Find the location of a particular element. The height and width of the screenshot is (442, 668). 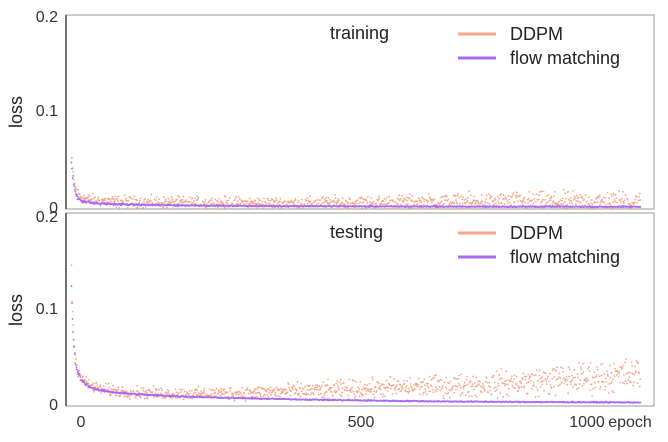

xtick-1000: 1000 is located at coordinates (587, 422).